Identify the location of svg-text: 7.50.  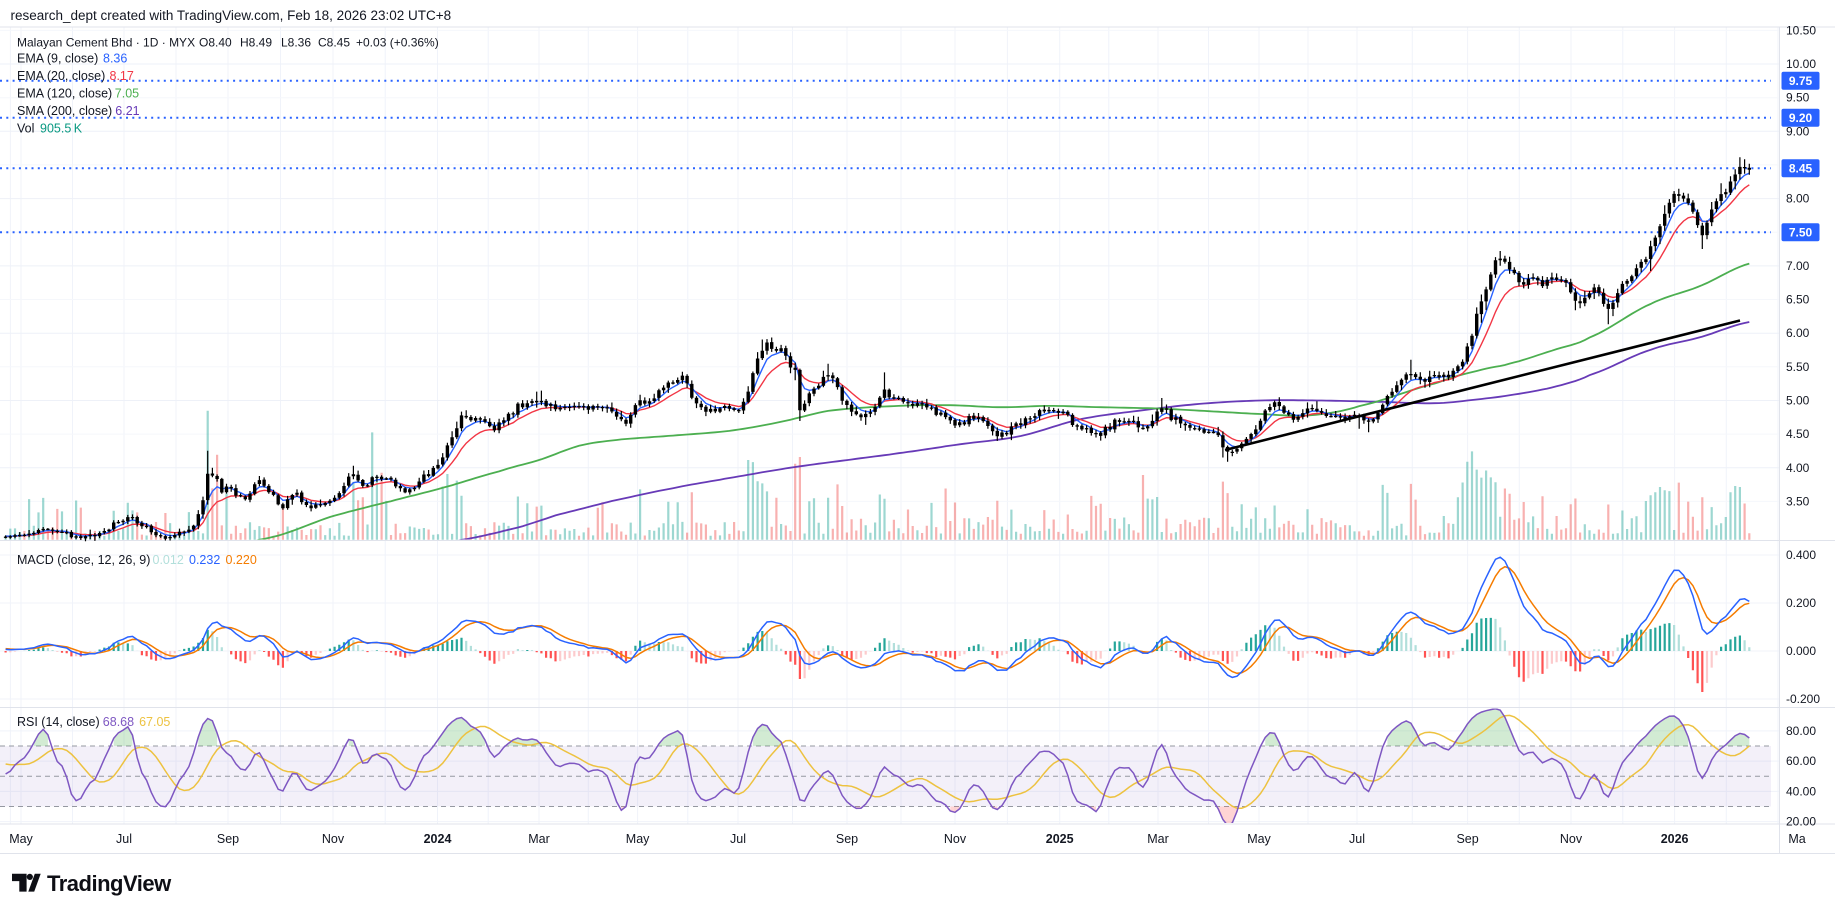
(1801, 232).